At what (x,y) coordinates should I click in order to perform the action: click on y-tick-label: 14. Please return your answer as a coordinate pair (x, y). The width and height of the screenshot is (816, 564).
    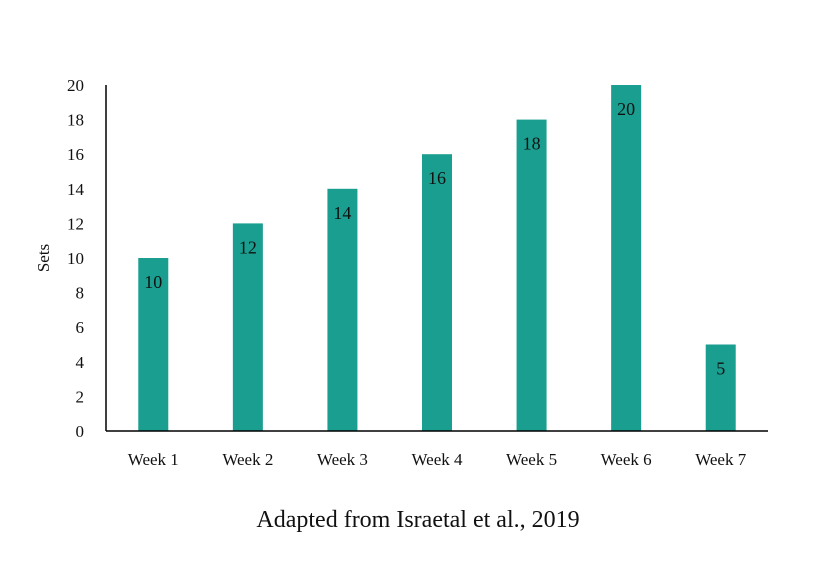
    Looking at the image, I should click on (76, 189).